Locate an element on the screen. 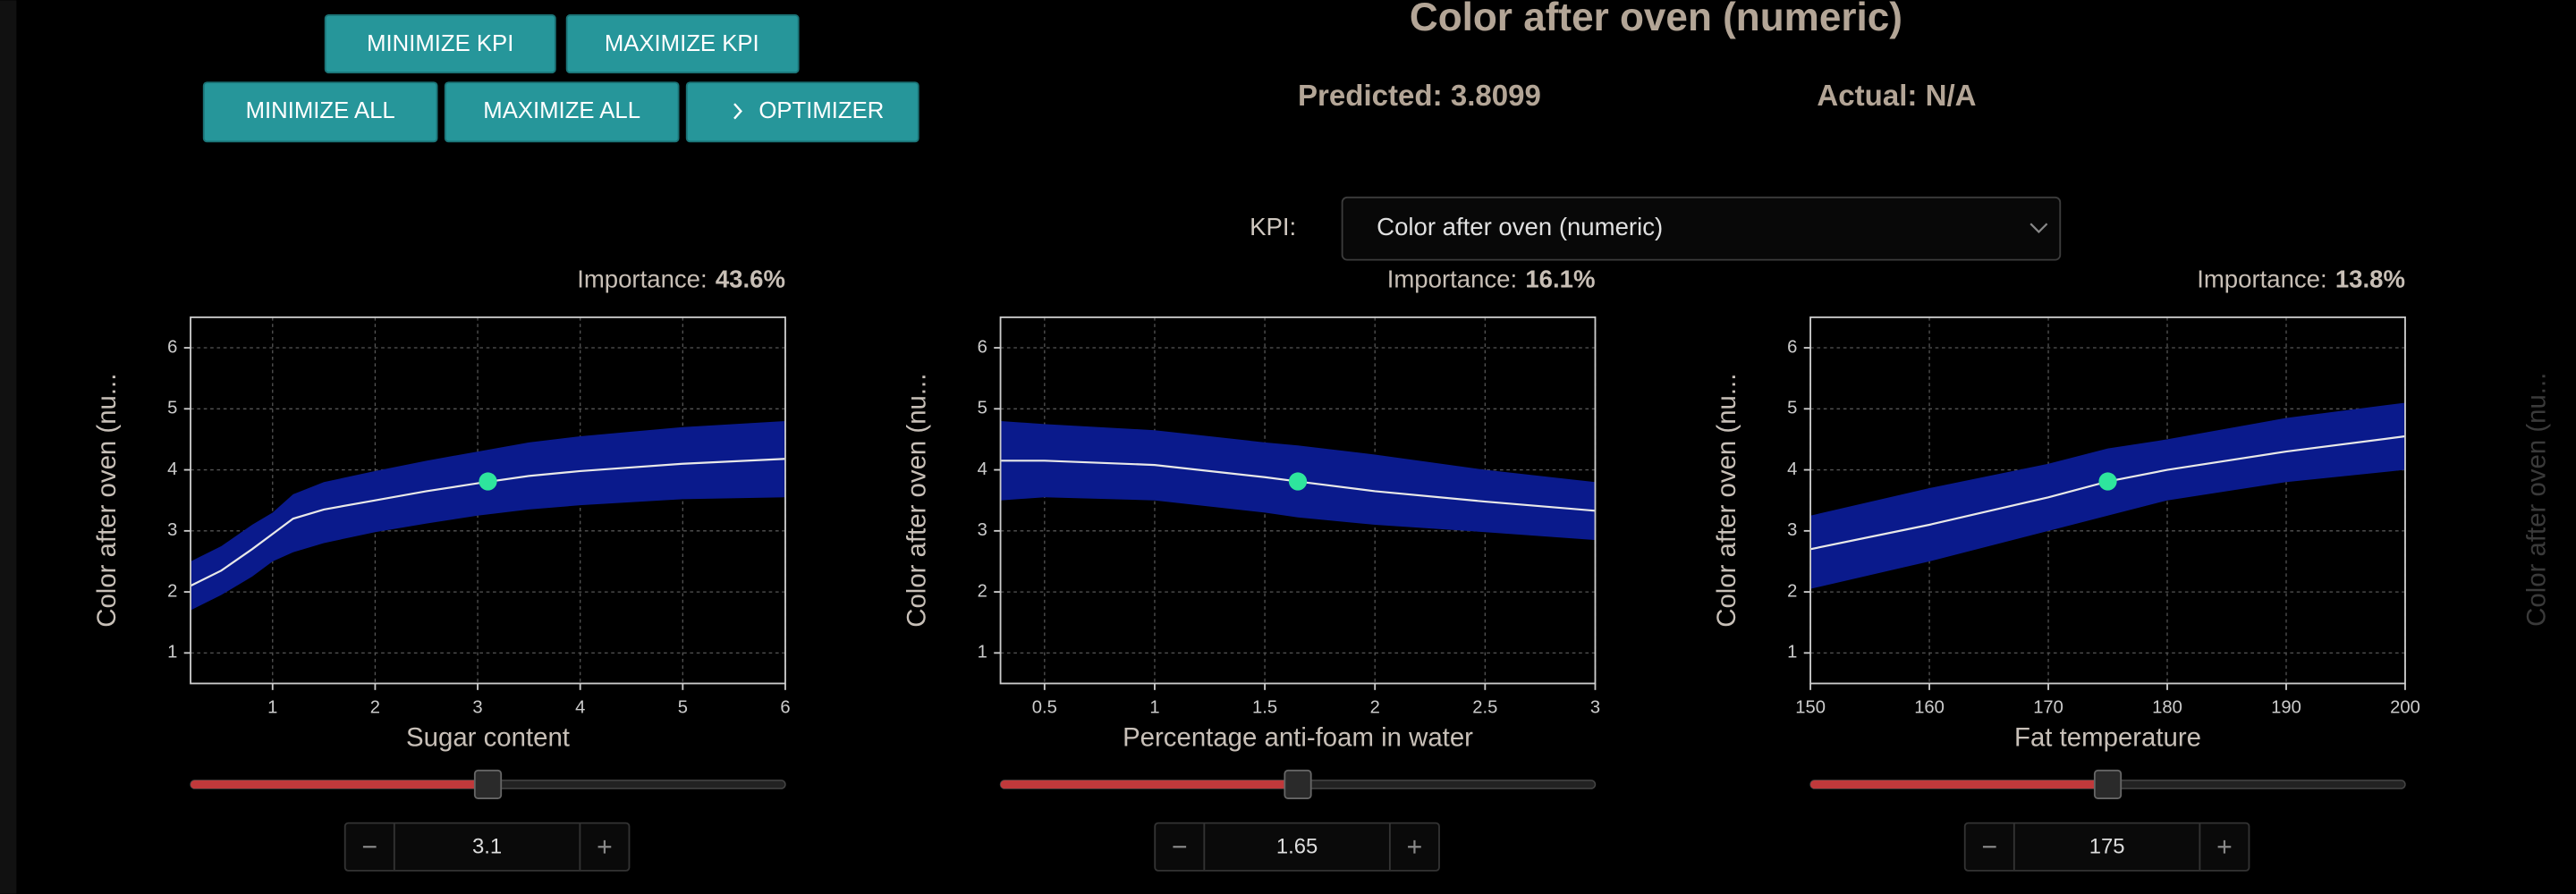  importance: Importance: 43.6% is located at coordinates (681, 279).